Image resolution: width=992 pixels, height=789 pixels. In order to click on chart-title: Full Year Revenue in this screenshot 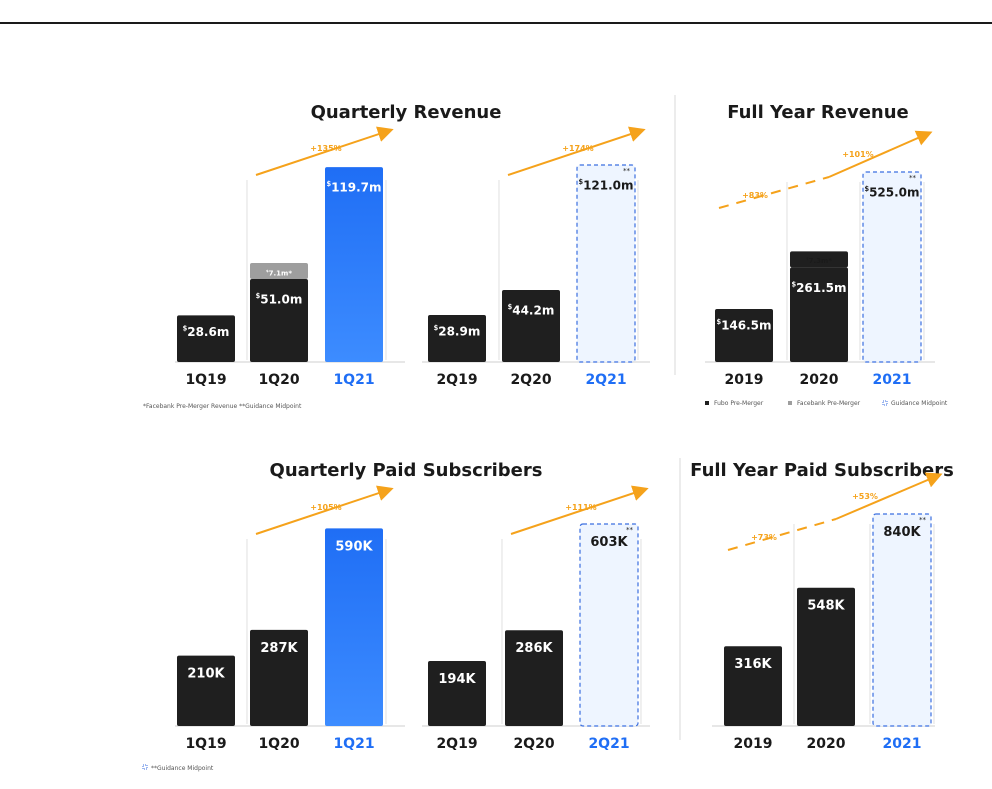, I will do `click(818, 112)`.